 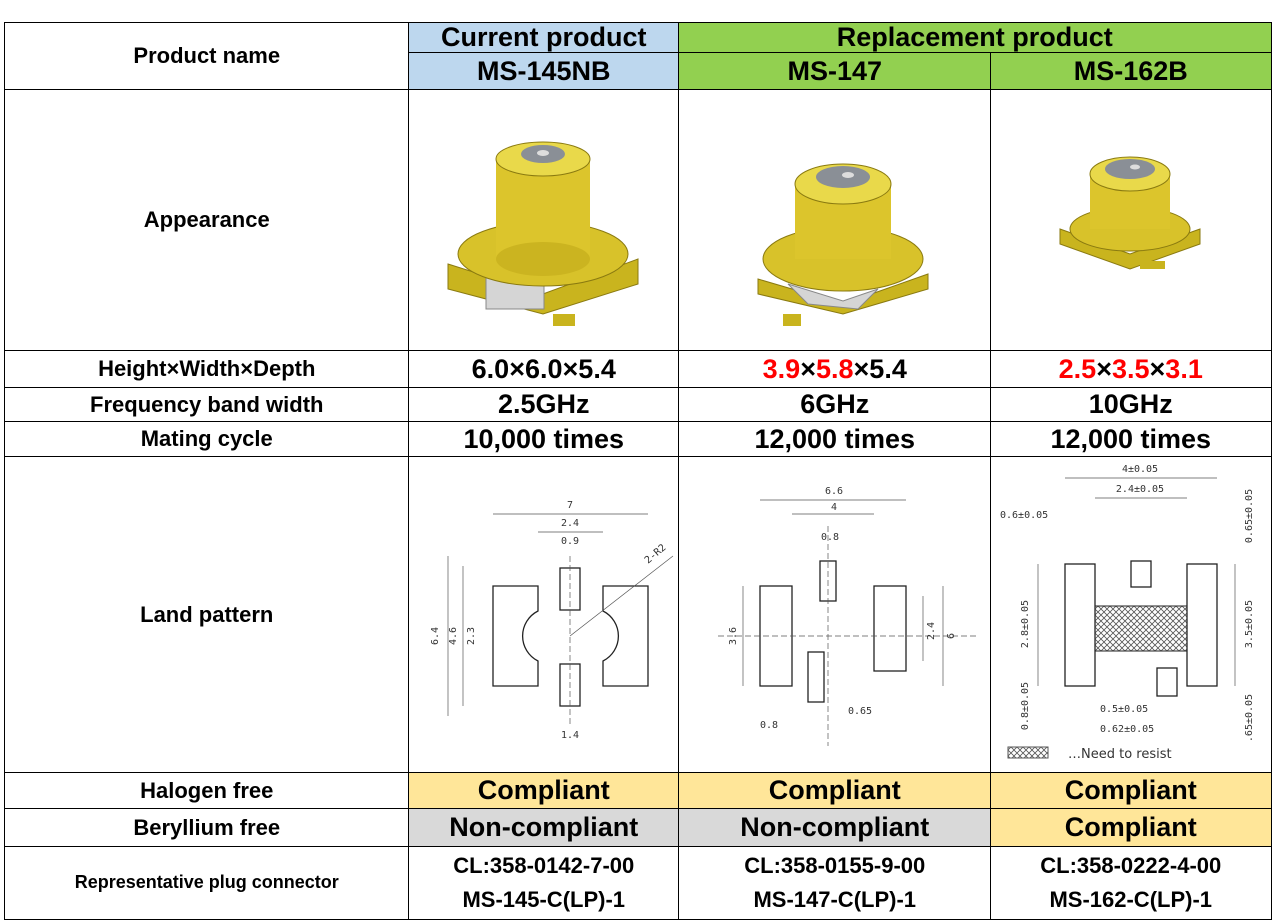 I want to click on dim-label: 2.3, so click(x=471, y=636).